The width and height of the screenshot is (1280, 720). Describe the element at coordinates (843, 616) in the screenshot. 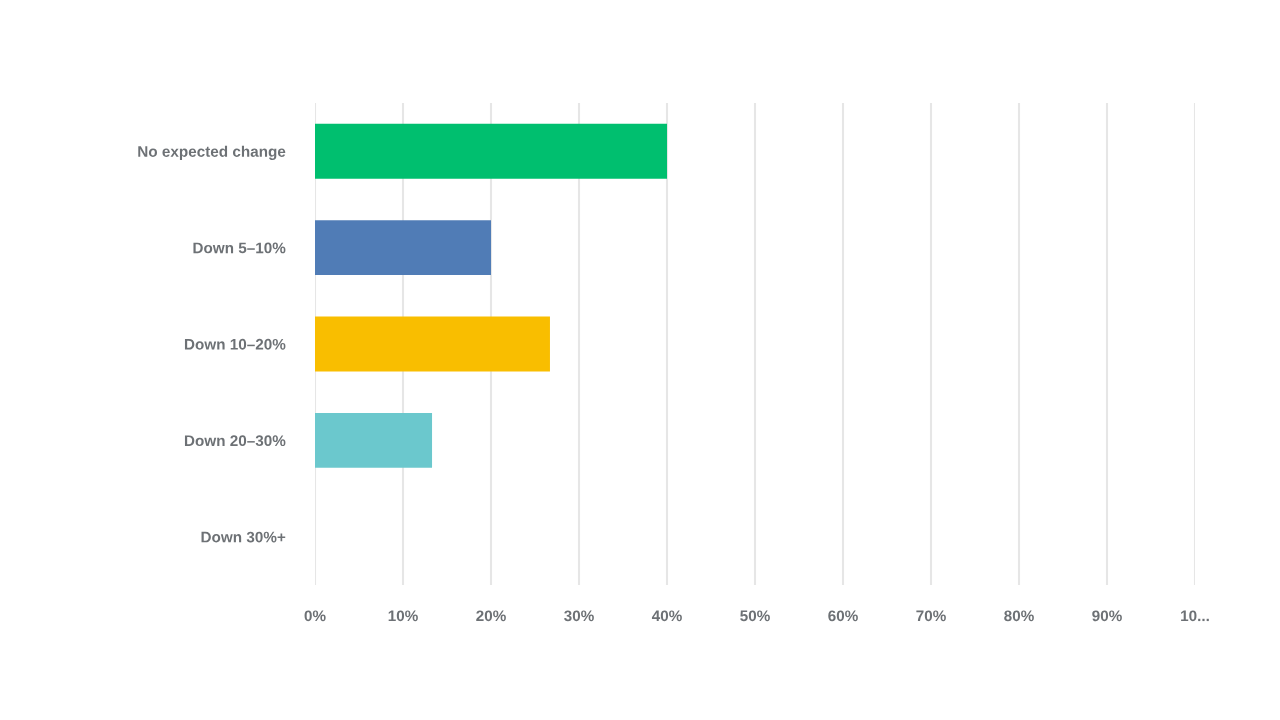

I see `x-tick-label: 60%` at that location.